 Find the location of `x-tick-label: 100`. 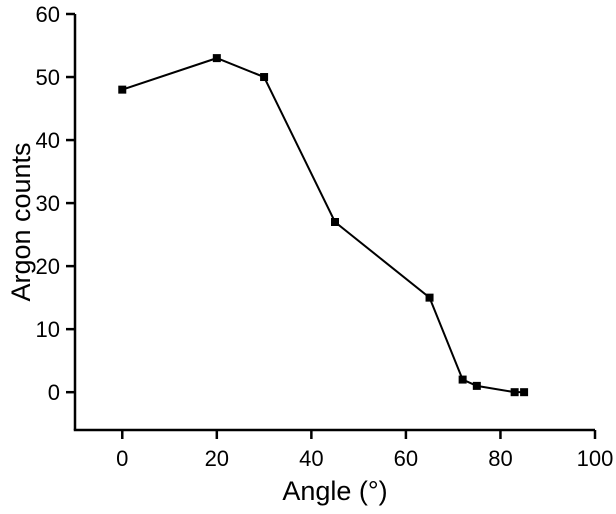

x-tick-label: 100 is located at coordinates (595, 458).